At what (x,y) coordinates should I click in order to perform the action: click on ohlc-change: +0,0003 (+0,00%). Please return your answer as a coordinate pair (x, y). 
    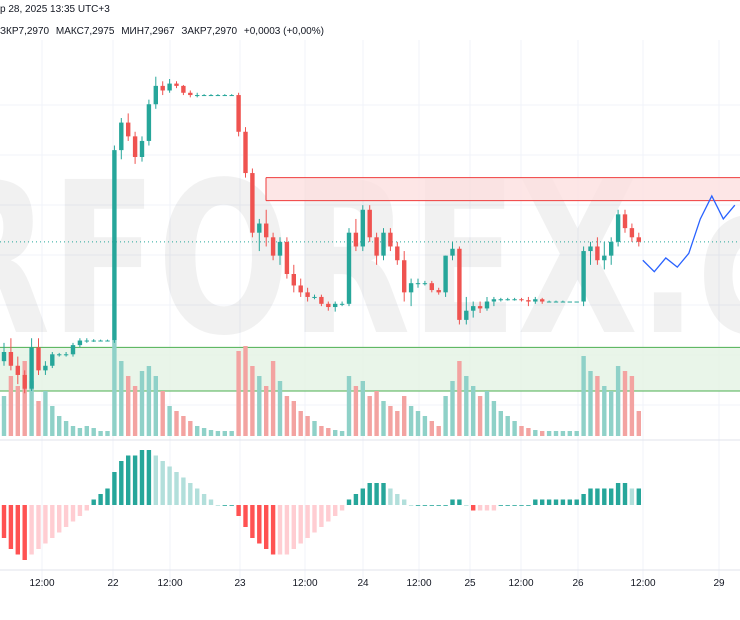
    Looking at the image, I should click on (283, 31).